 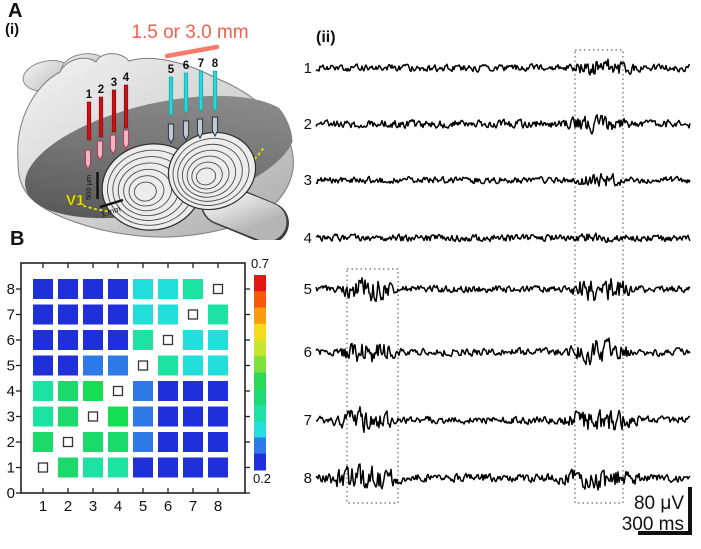 I want to click on panel-b-label: B, so click(x=17, y=239).